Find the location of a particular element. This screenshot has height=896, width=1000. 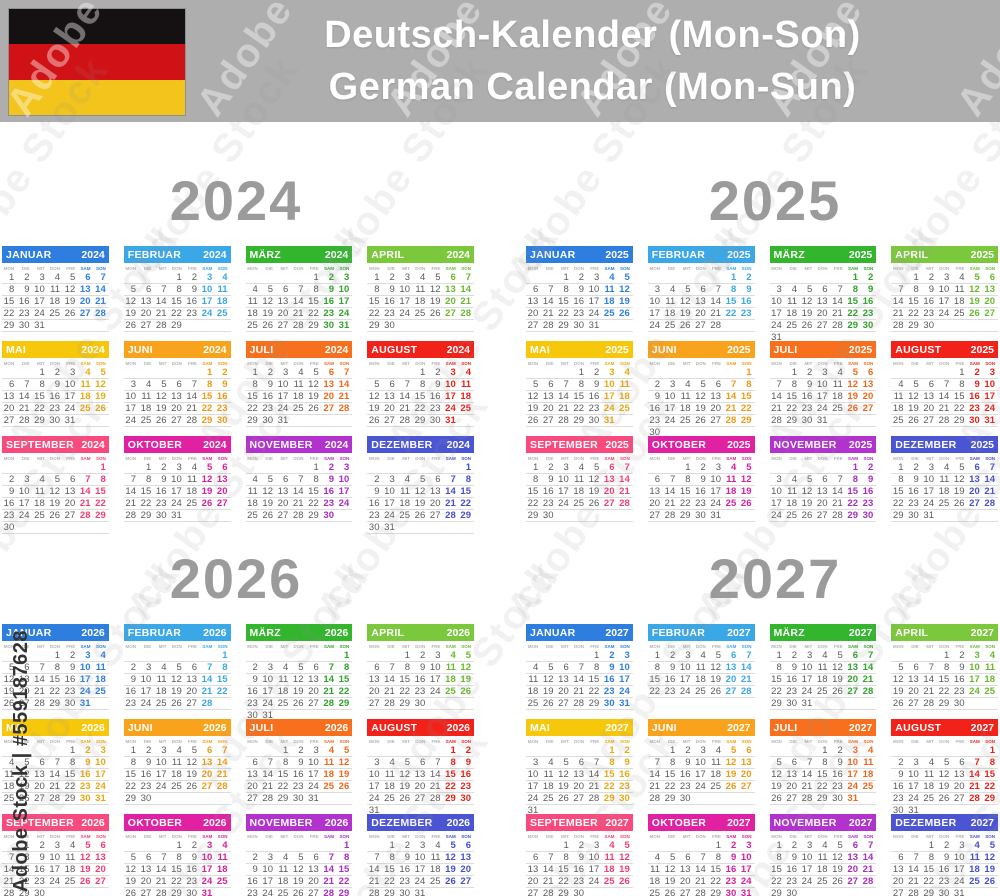

day-cell: 16 is located at coordinates (974, 396).